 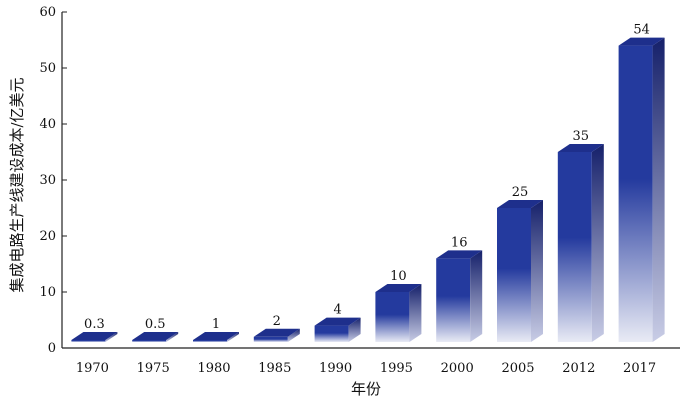 What do you see at coordinates (335, 368) in the screenshot?
I see `x-tick-label-1990: 1990` at bounding box center [335, 368].